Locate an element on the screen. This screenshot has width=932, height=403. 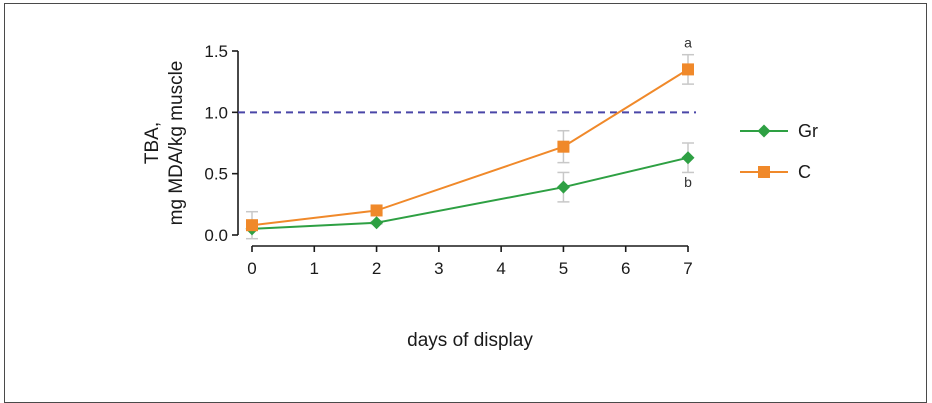
x-tick-label: 0 is located at coordinates (251, 268).